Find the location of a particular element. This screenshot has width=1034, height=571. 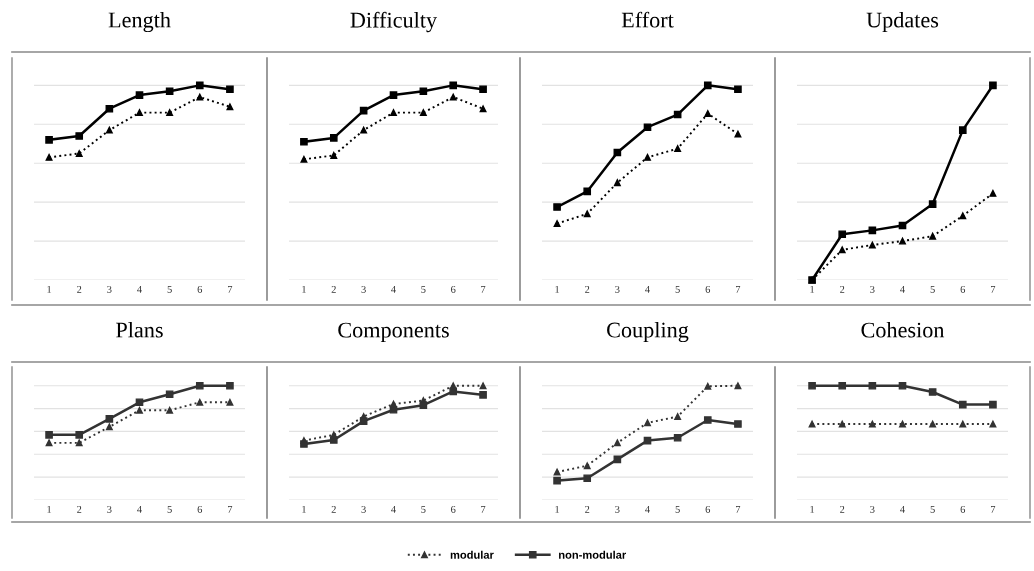

chart-title: Coupling is located at coordinates (648, 332).